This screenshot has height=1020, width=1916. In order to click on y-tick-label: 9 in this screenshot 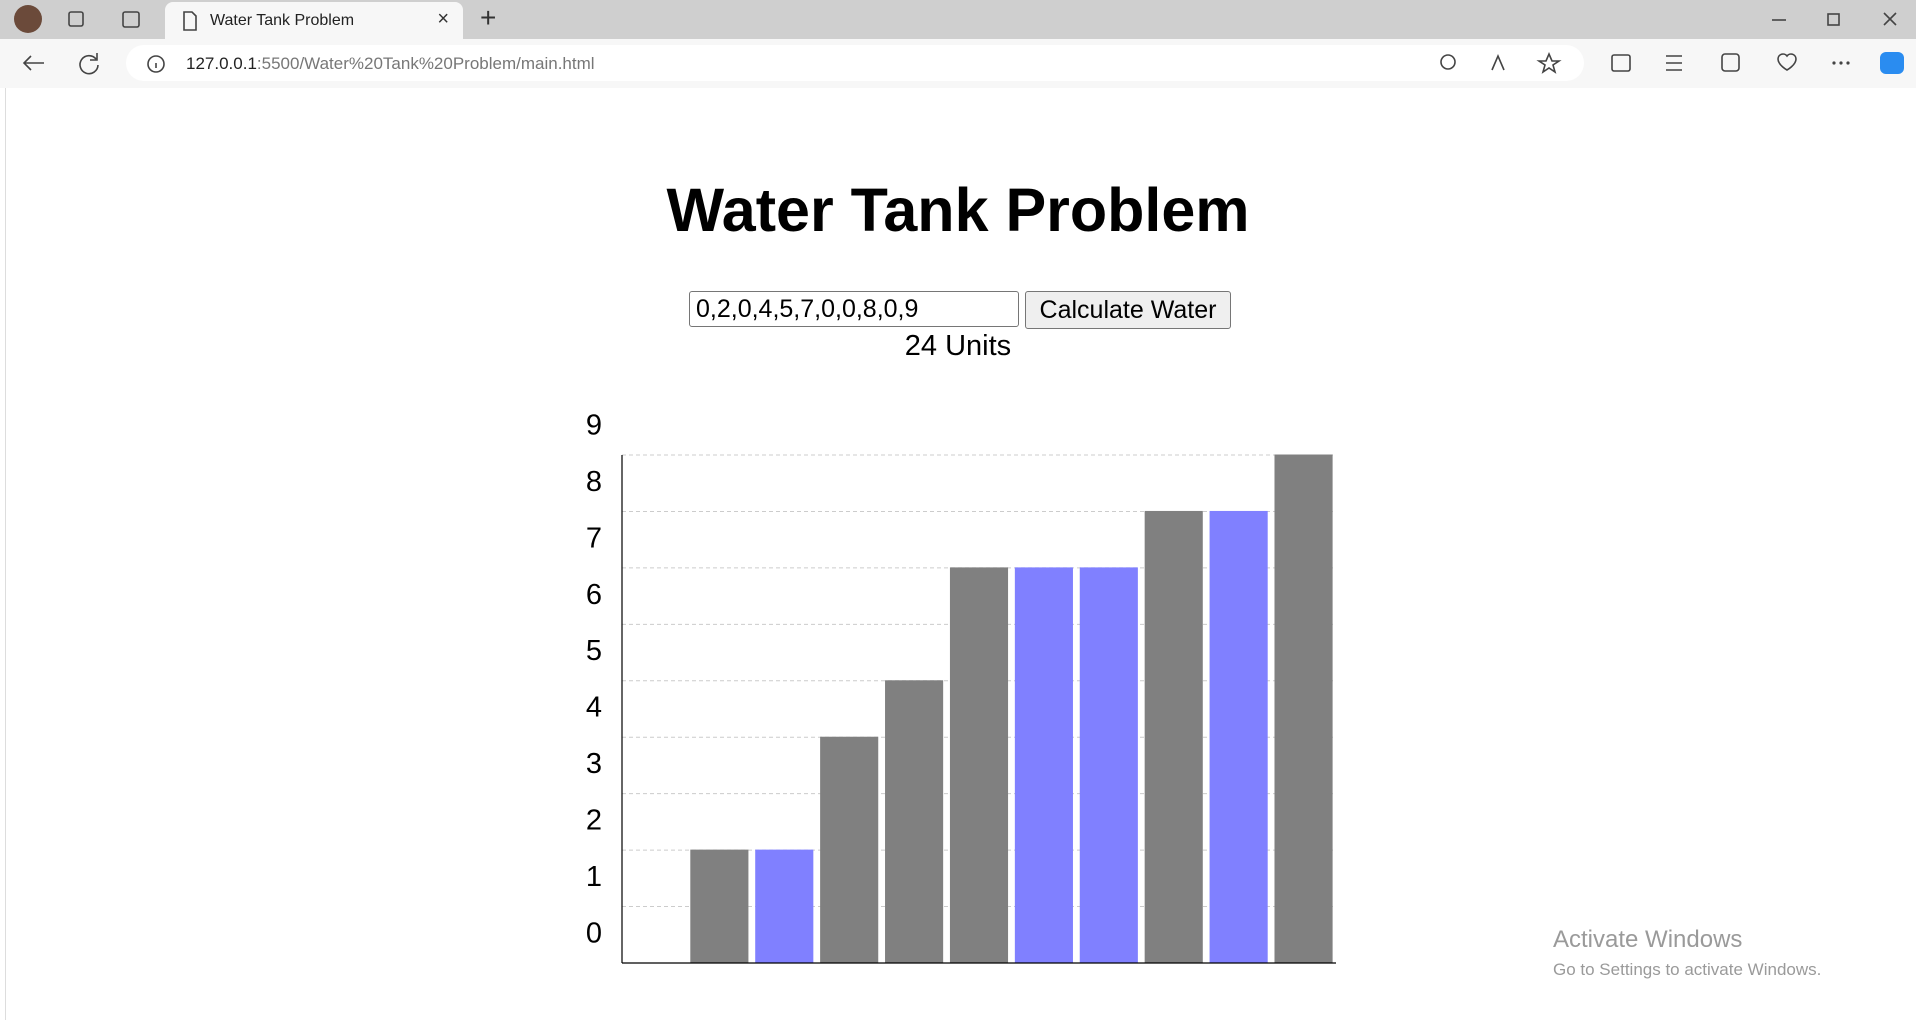, I will do `click(594, 425)`.